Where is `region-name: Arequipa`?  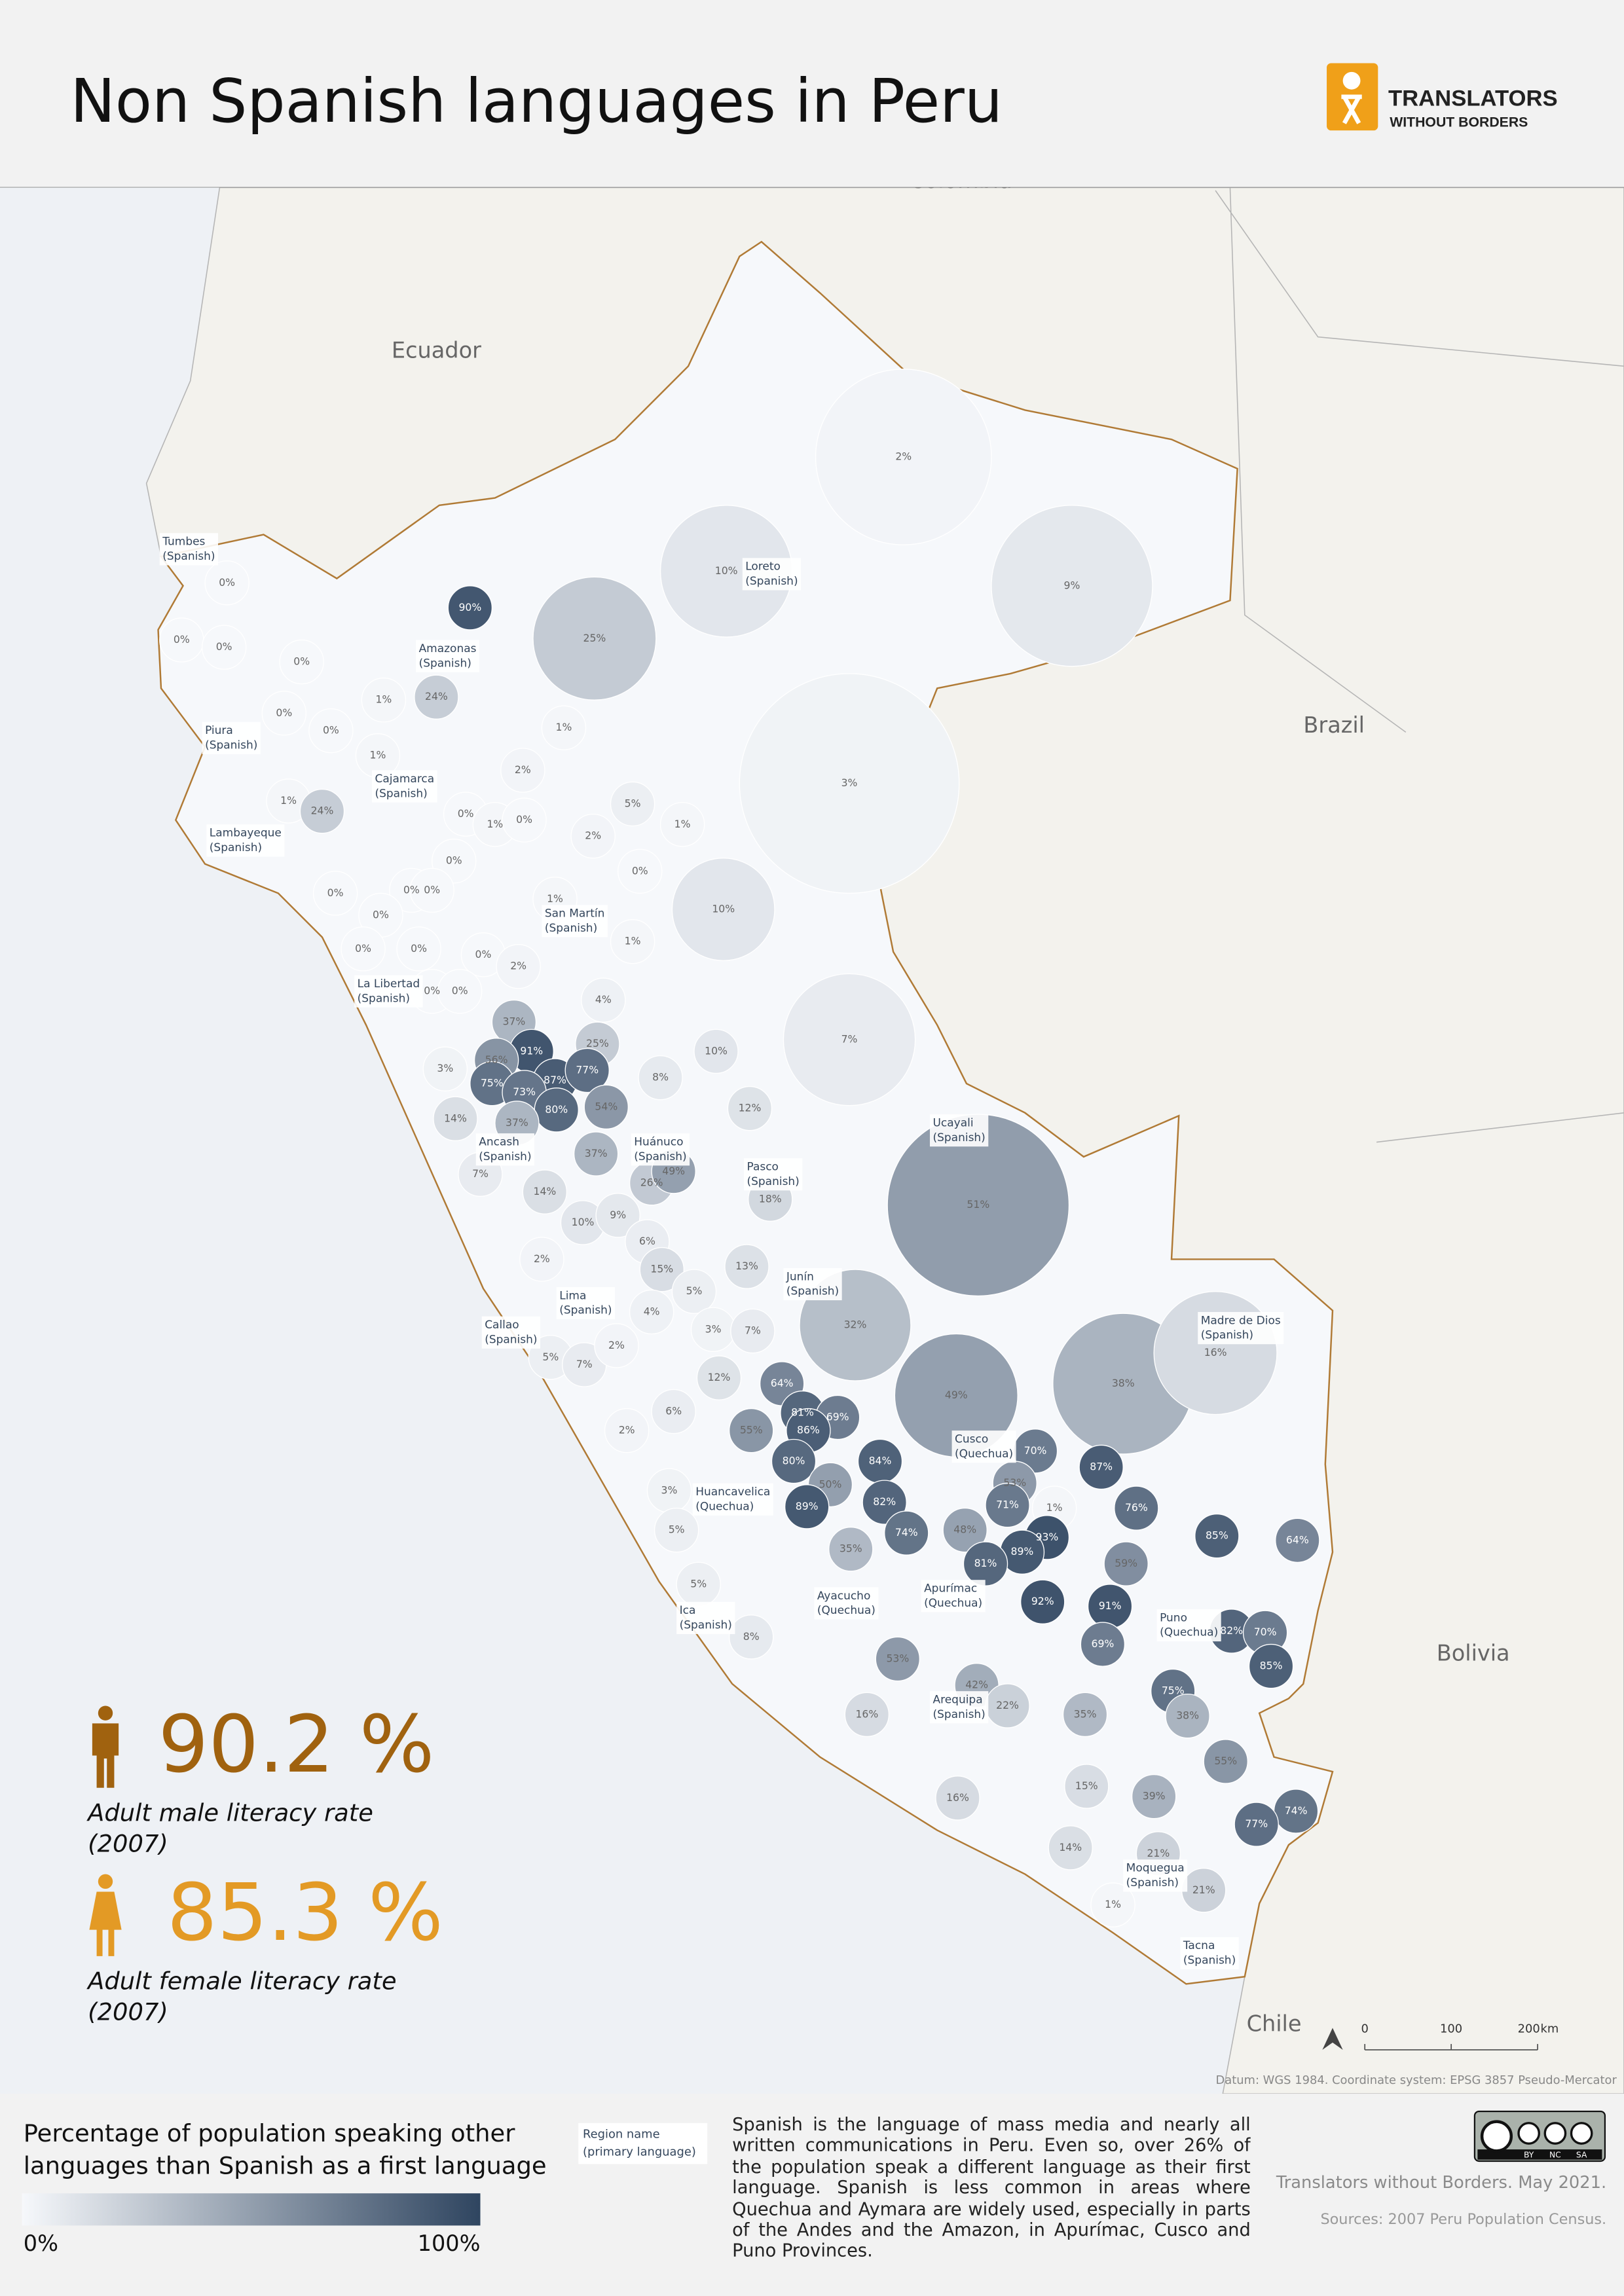
region-name: Arequipa is located at coordinates (957, 1700).